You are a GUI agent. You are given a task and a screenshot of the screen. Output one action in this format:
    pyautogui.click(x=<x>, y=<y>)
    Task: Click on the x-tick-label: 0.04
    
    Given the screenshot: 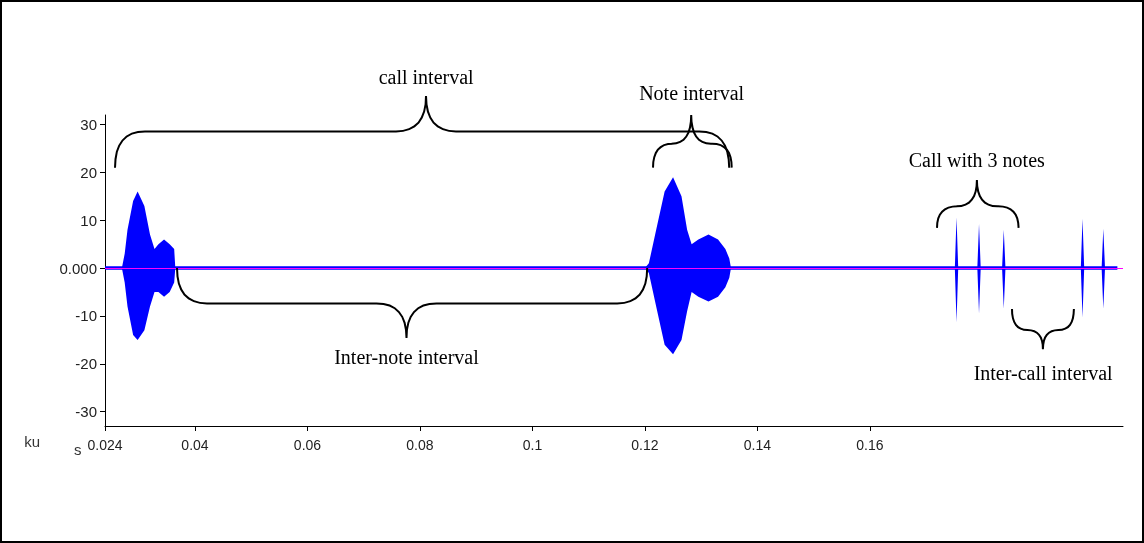 What is the action you would take?
    pyautogui.click(x=195, y=445)
    